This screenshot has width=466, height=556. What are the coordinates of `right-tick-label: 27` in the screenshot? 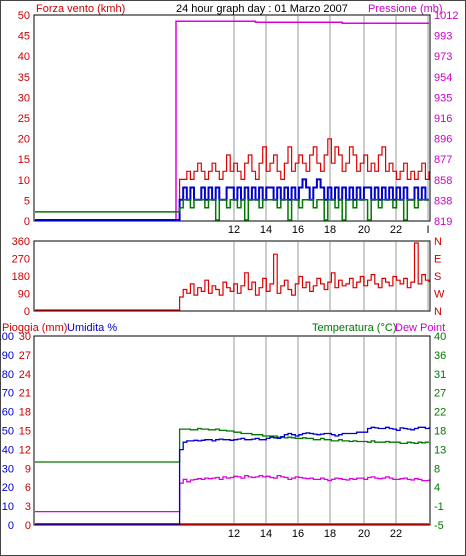 It's located at (440, 394).